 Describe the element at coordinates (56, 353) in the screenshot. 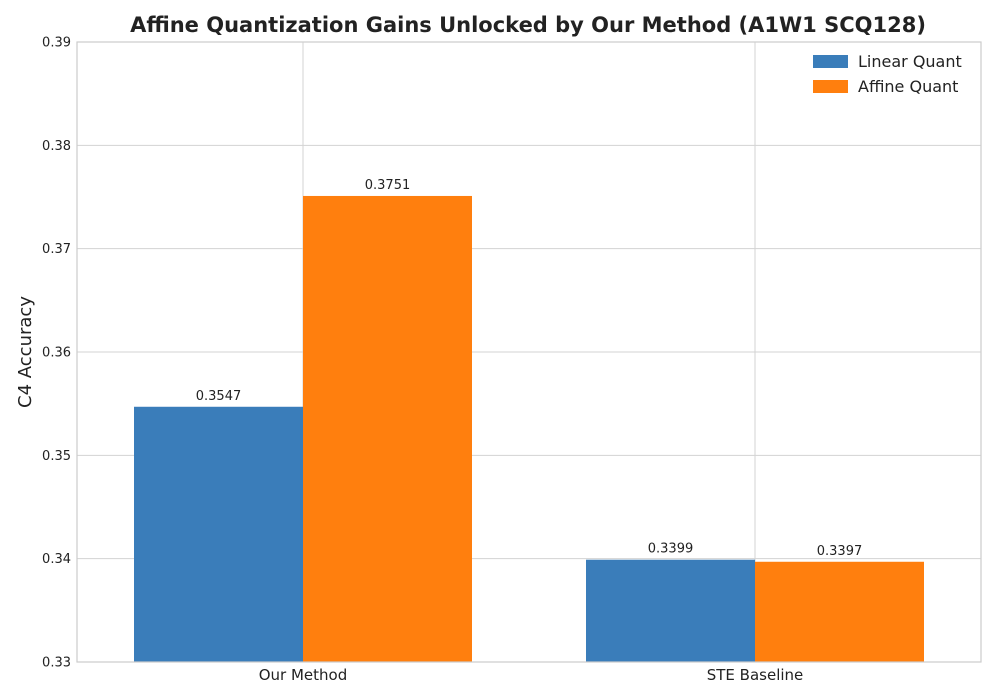

I see `y-tick-label: 0.36` at that location.